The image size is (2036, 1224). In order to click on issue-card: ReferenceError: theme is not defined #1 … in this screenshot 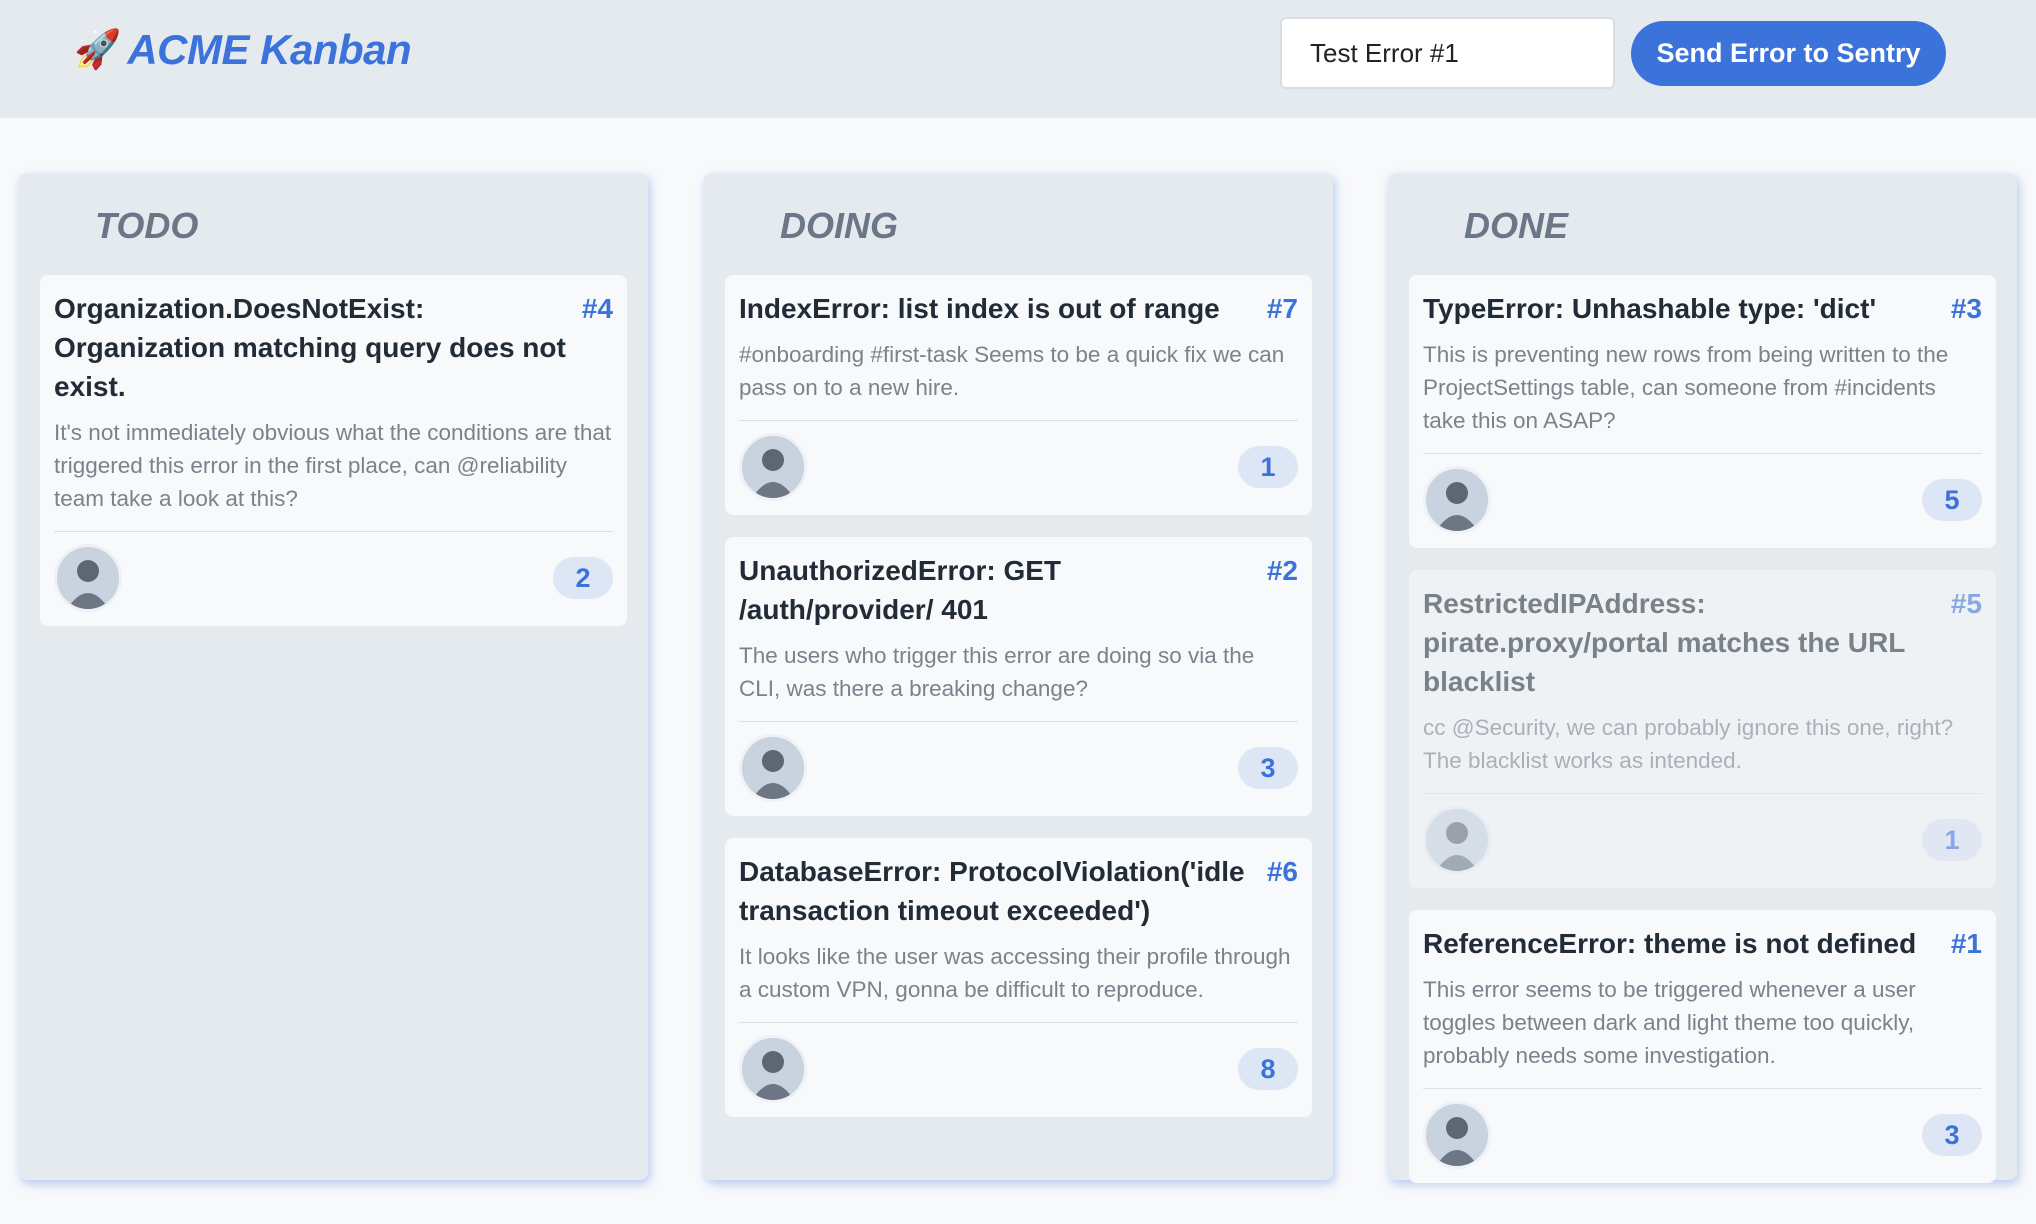, I will do `click(1702, 1046)`.